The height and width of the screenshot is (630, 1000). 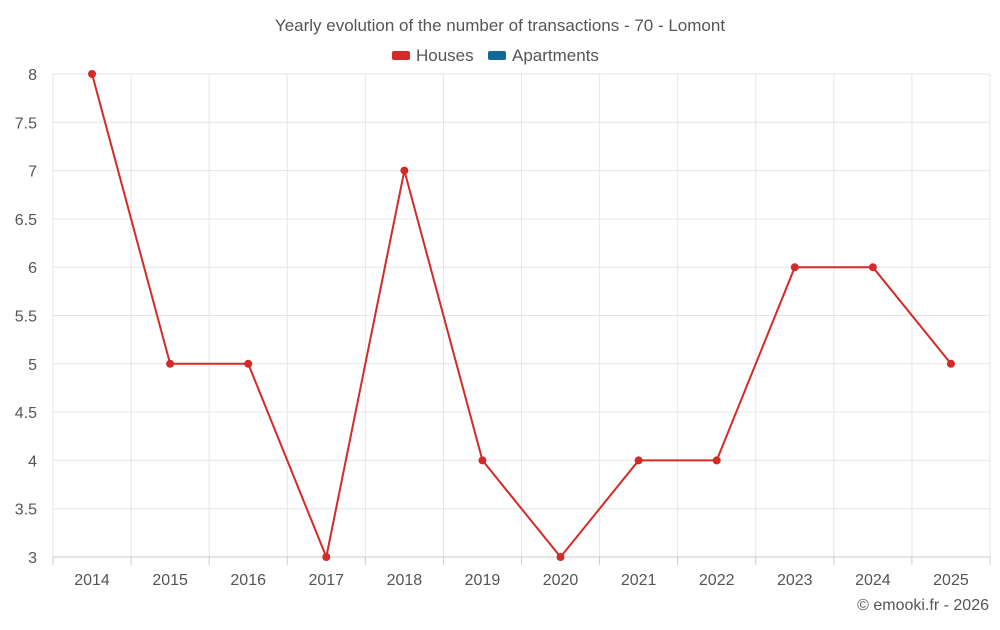 I want to click on data-point-houses-2017, so click(x=326, y=557).